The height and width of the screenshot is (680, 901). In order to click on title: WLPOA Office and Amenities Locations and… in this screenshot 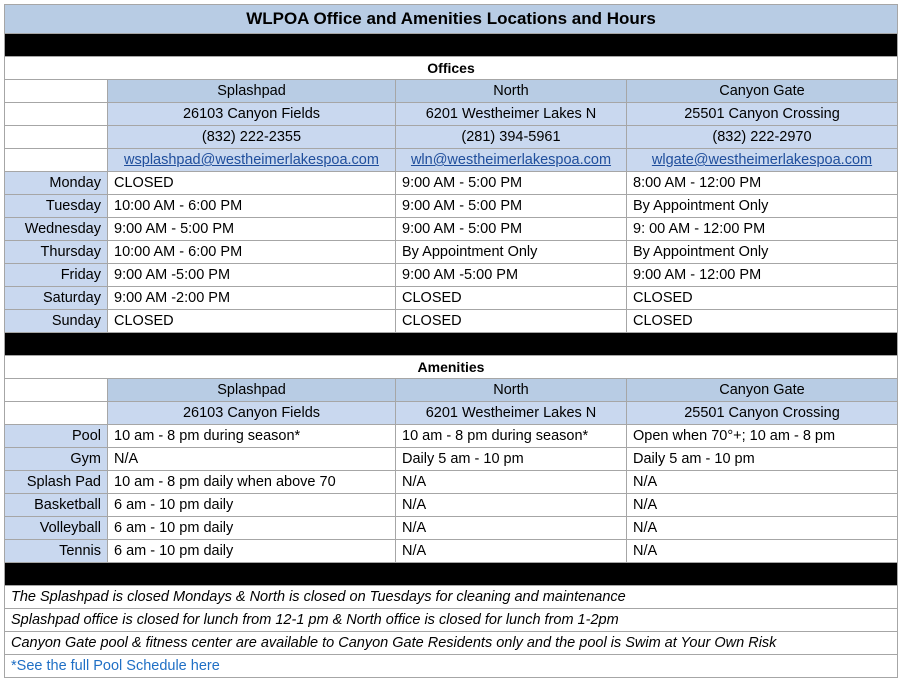, I will do `click(451, 19)`.